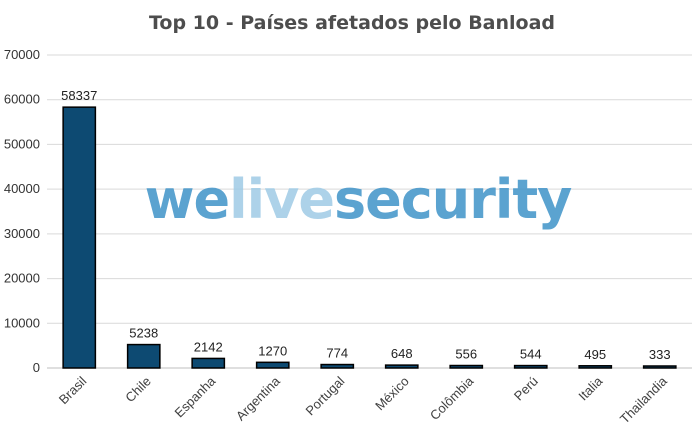  What do you see at coordinates (466, 366) in the screenshot?
I see `bar-colômbia` at bounding box center [466, 366].